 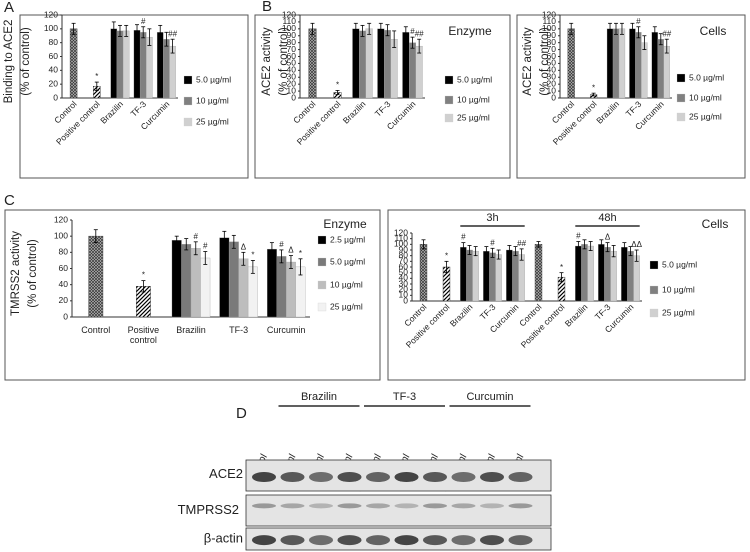 What do you see at coordinates (549, 14) in the screenshot?
I see `y-tick-label: 120` at bounding box center [549, 14].